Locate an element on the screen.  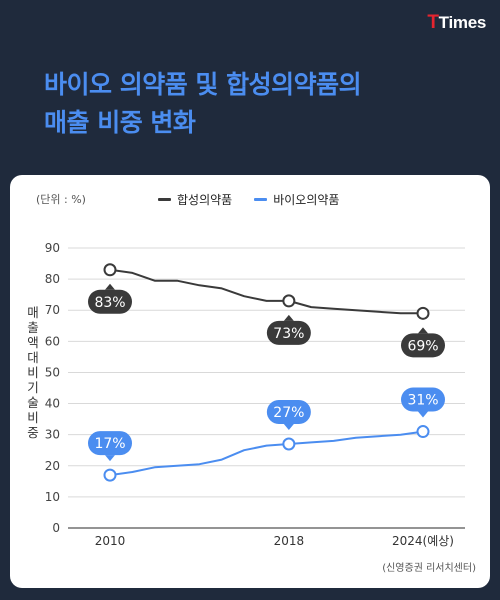
y-axis-label: 매출액 대비 기술비중 is located at coordinates (33, 372).